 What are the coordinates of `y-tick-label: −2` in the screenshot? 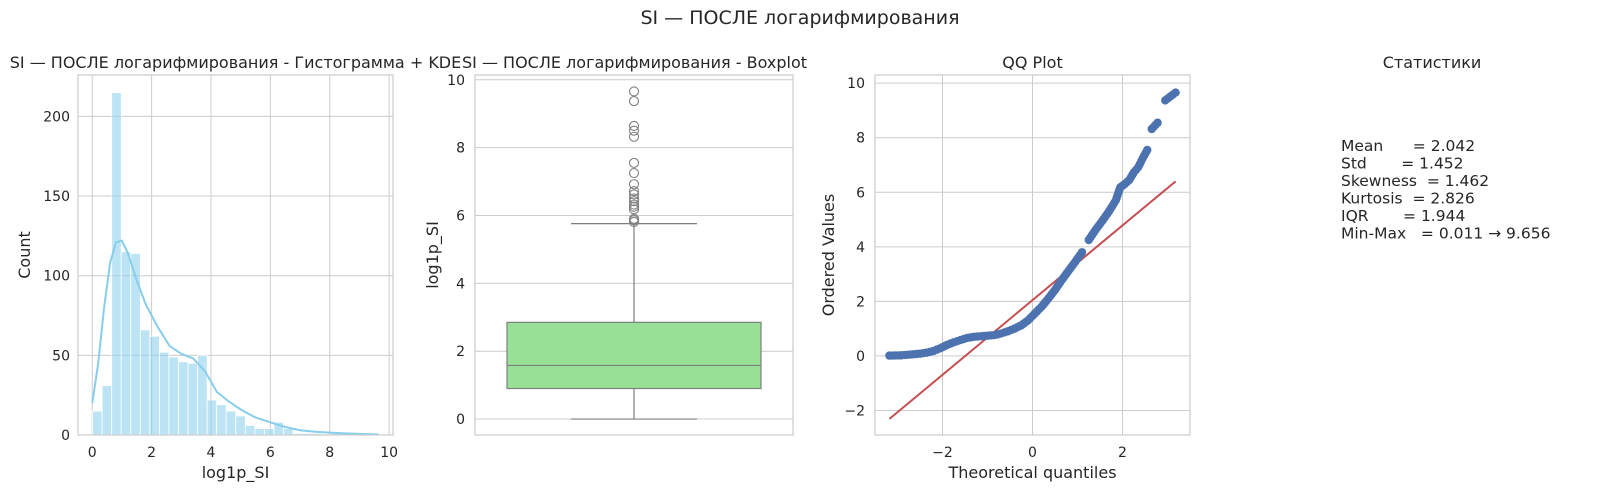 It's located at (854, 411).